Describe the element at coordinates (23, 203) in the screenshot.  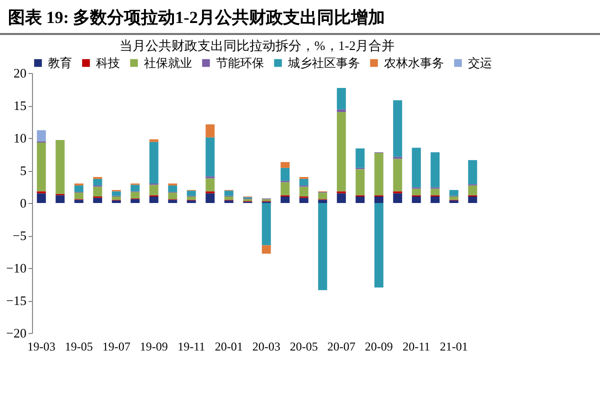
I see `y-tick-label: 0` at that location.